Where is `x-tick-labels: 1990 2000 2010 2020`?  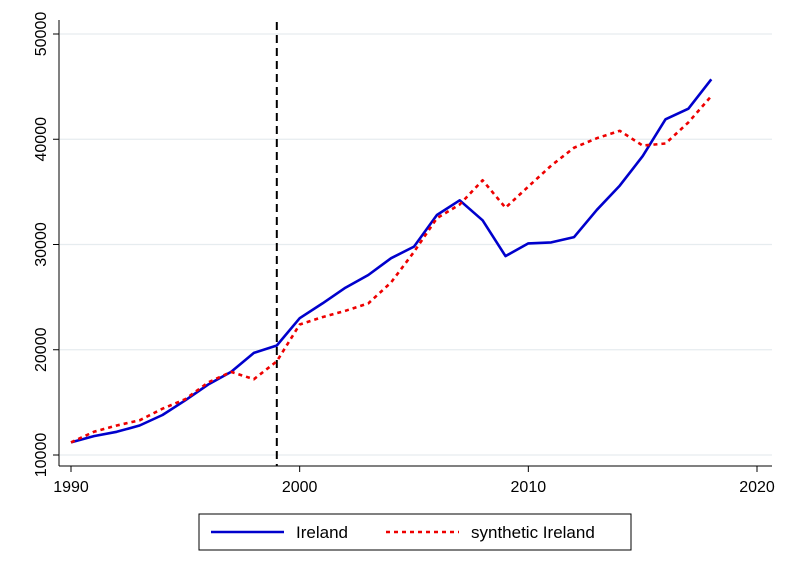 x-tick-labels: 1990 2000 2010 2020 is located at coordinates (414, 487).